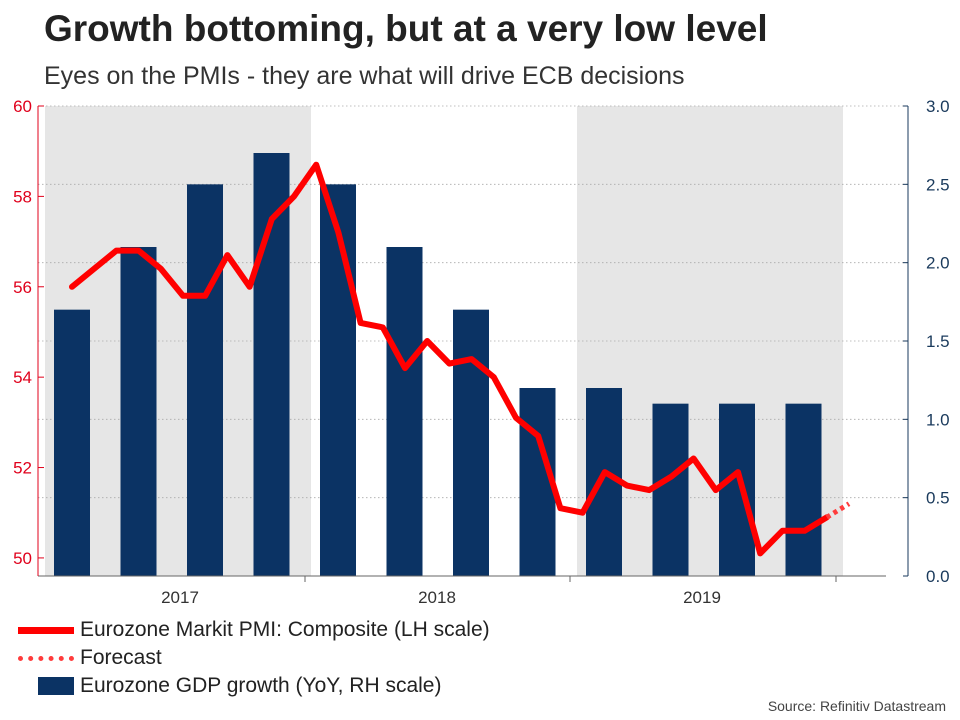  I want to click on x-tick-label: 2017, so click(180, 597).